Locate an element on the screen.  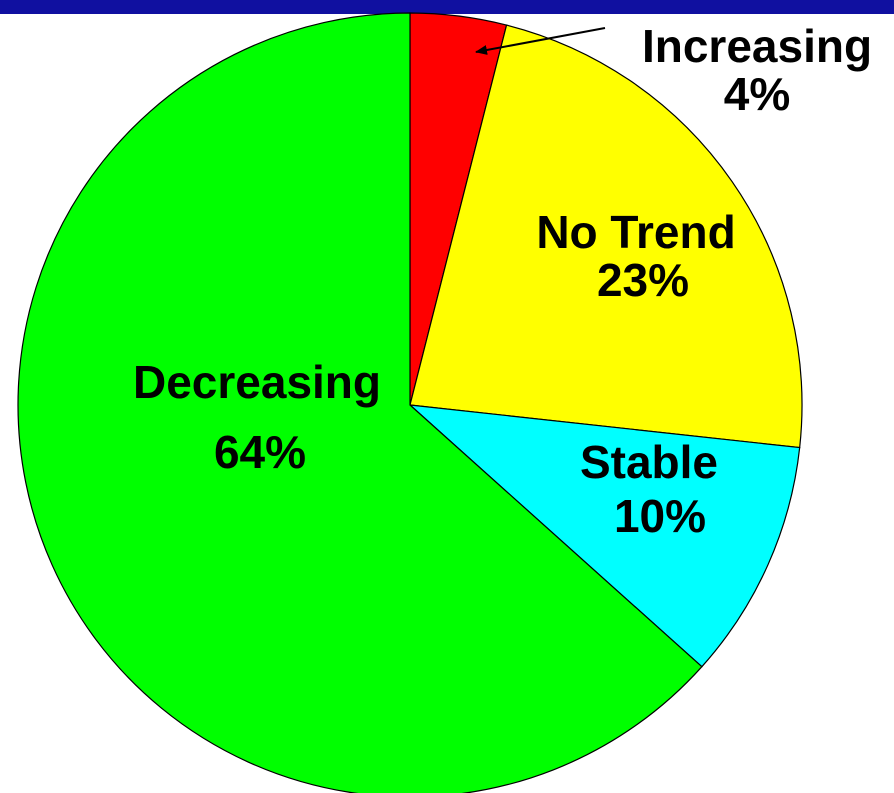
increasing-leader-arrow is located at coordinates (540, 41).